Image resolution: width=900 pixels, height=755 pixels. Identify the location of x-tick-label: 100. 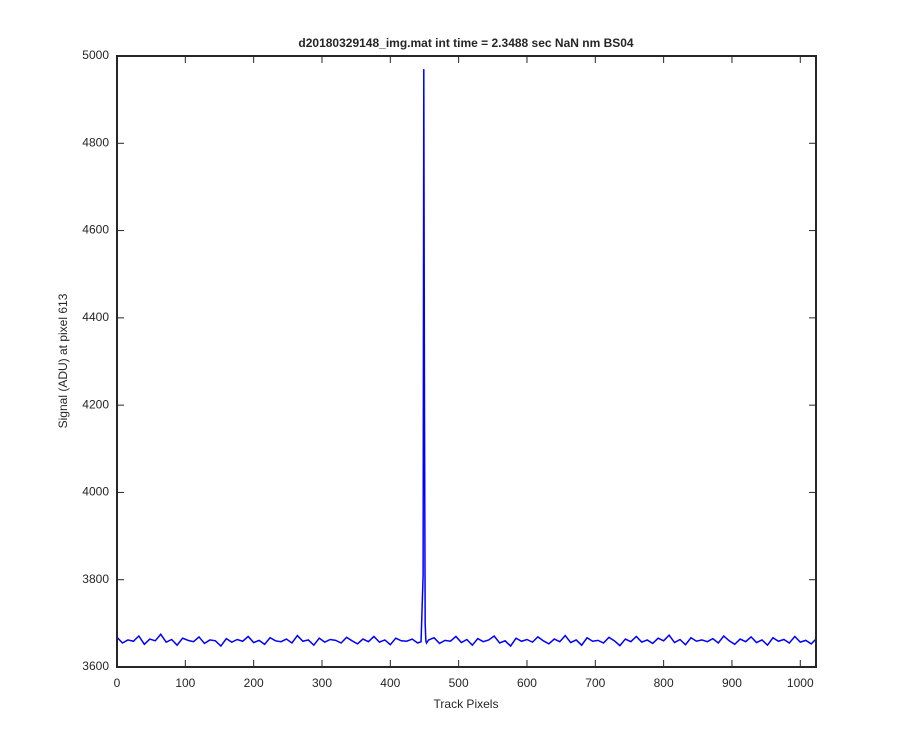
(185, 683).